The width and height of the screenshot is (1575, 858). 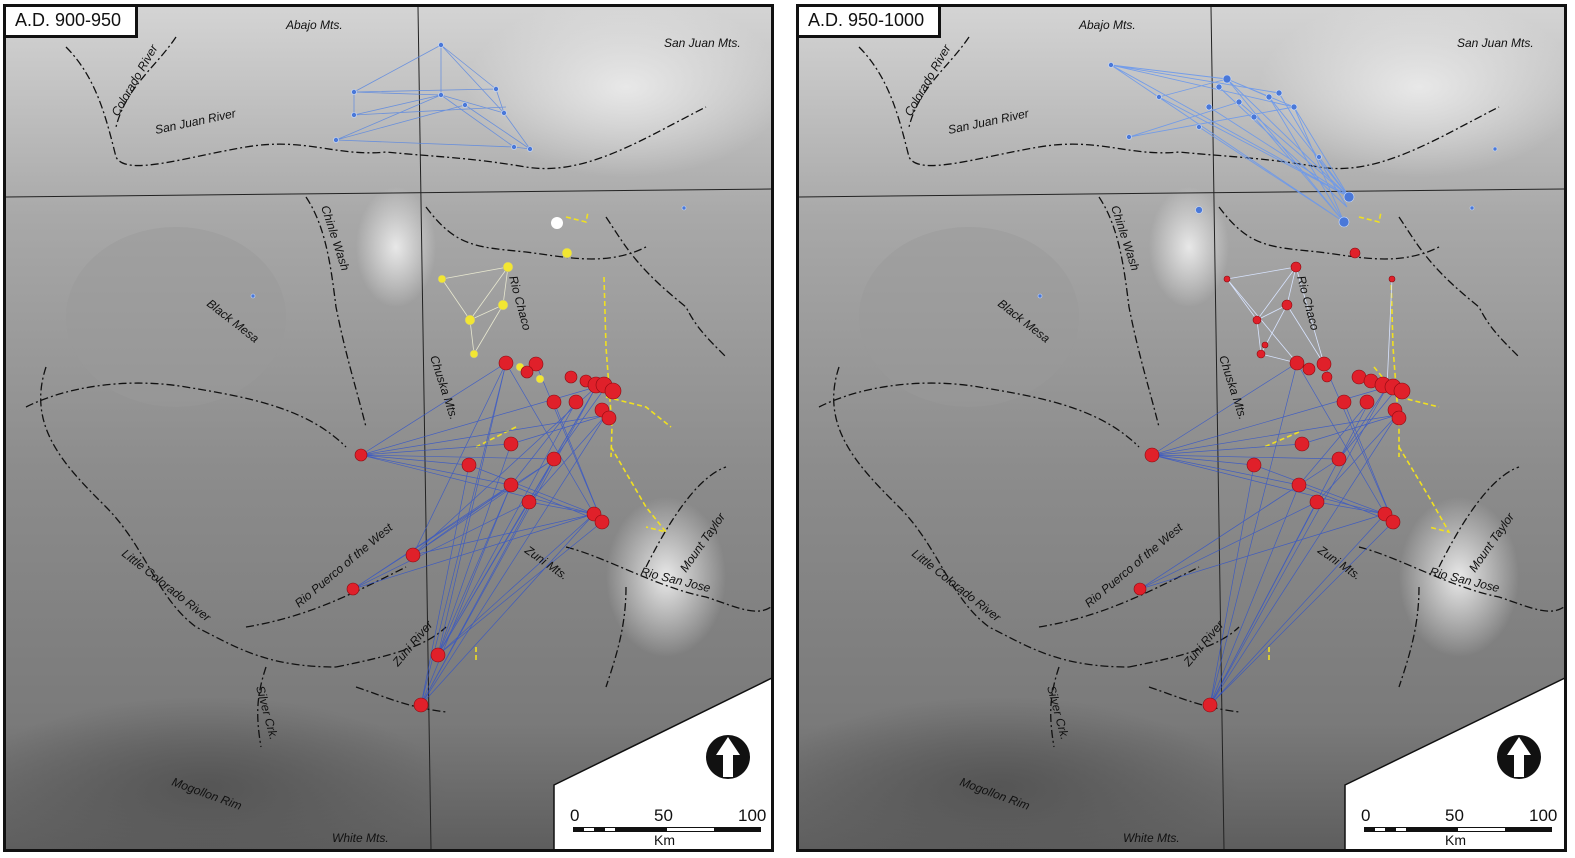 What do you see at coordinates (870, 22) in the screenshot?
I see `period-title: A.D. 950-1000` at bounding box center [870, 22].